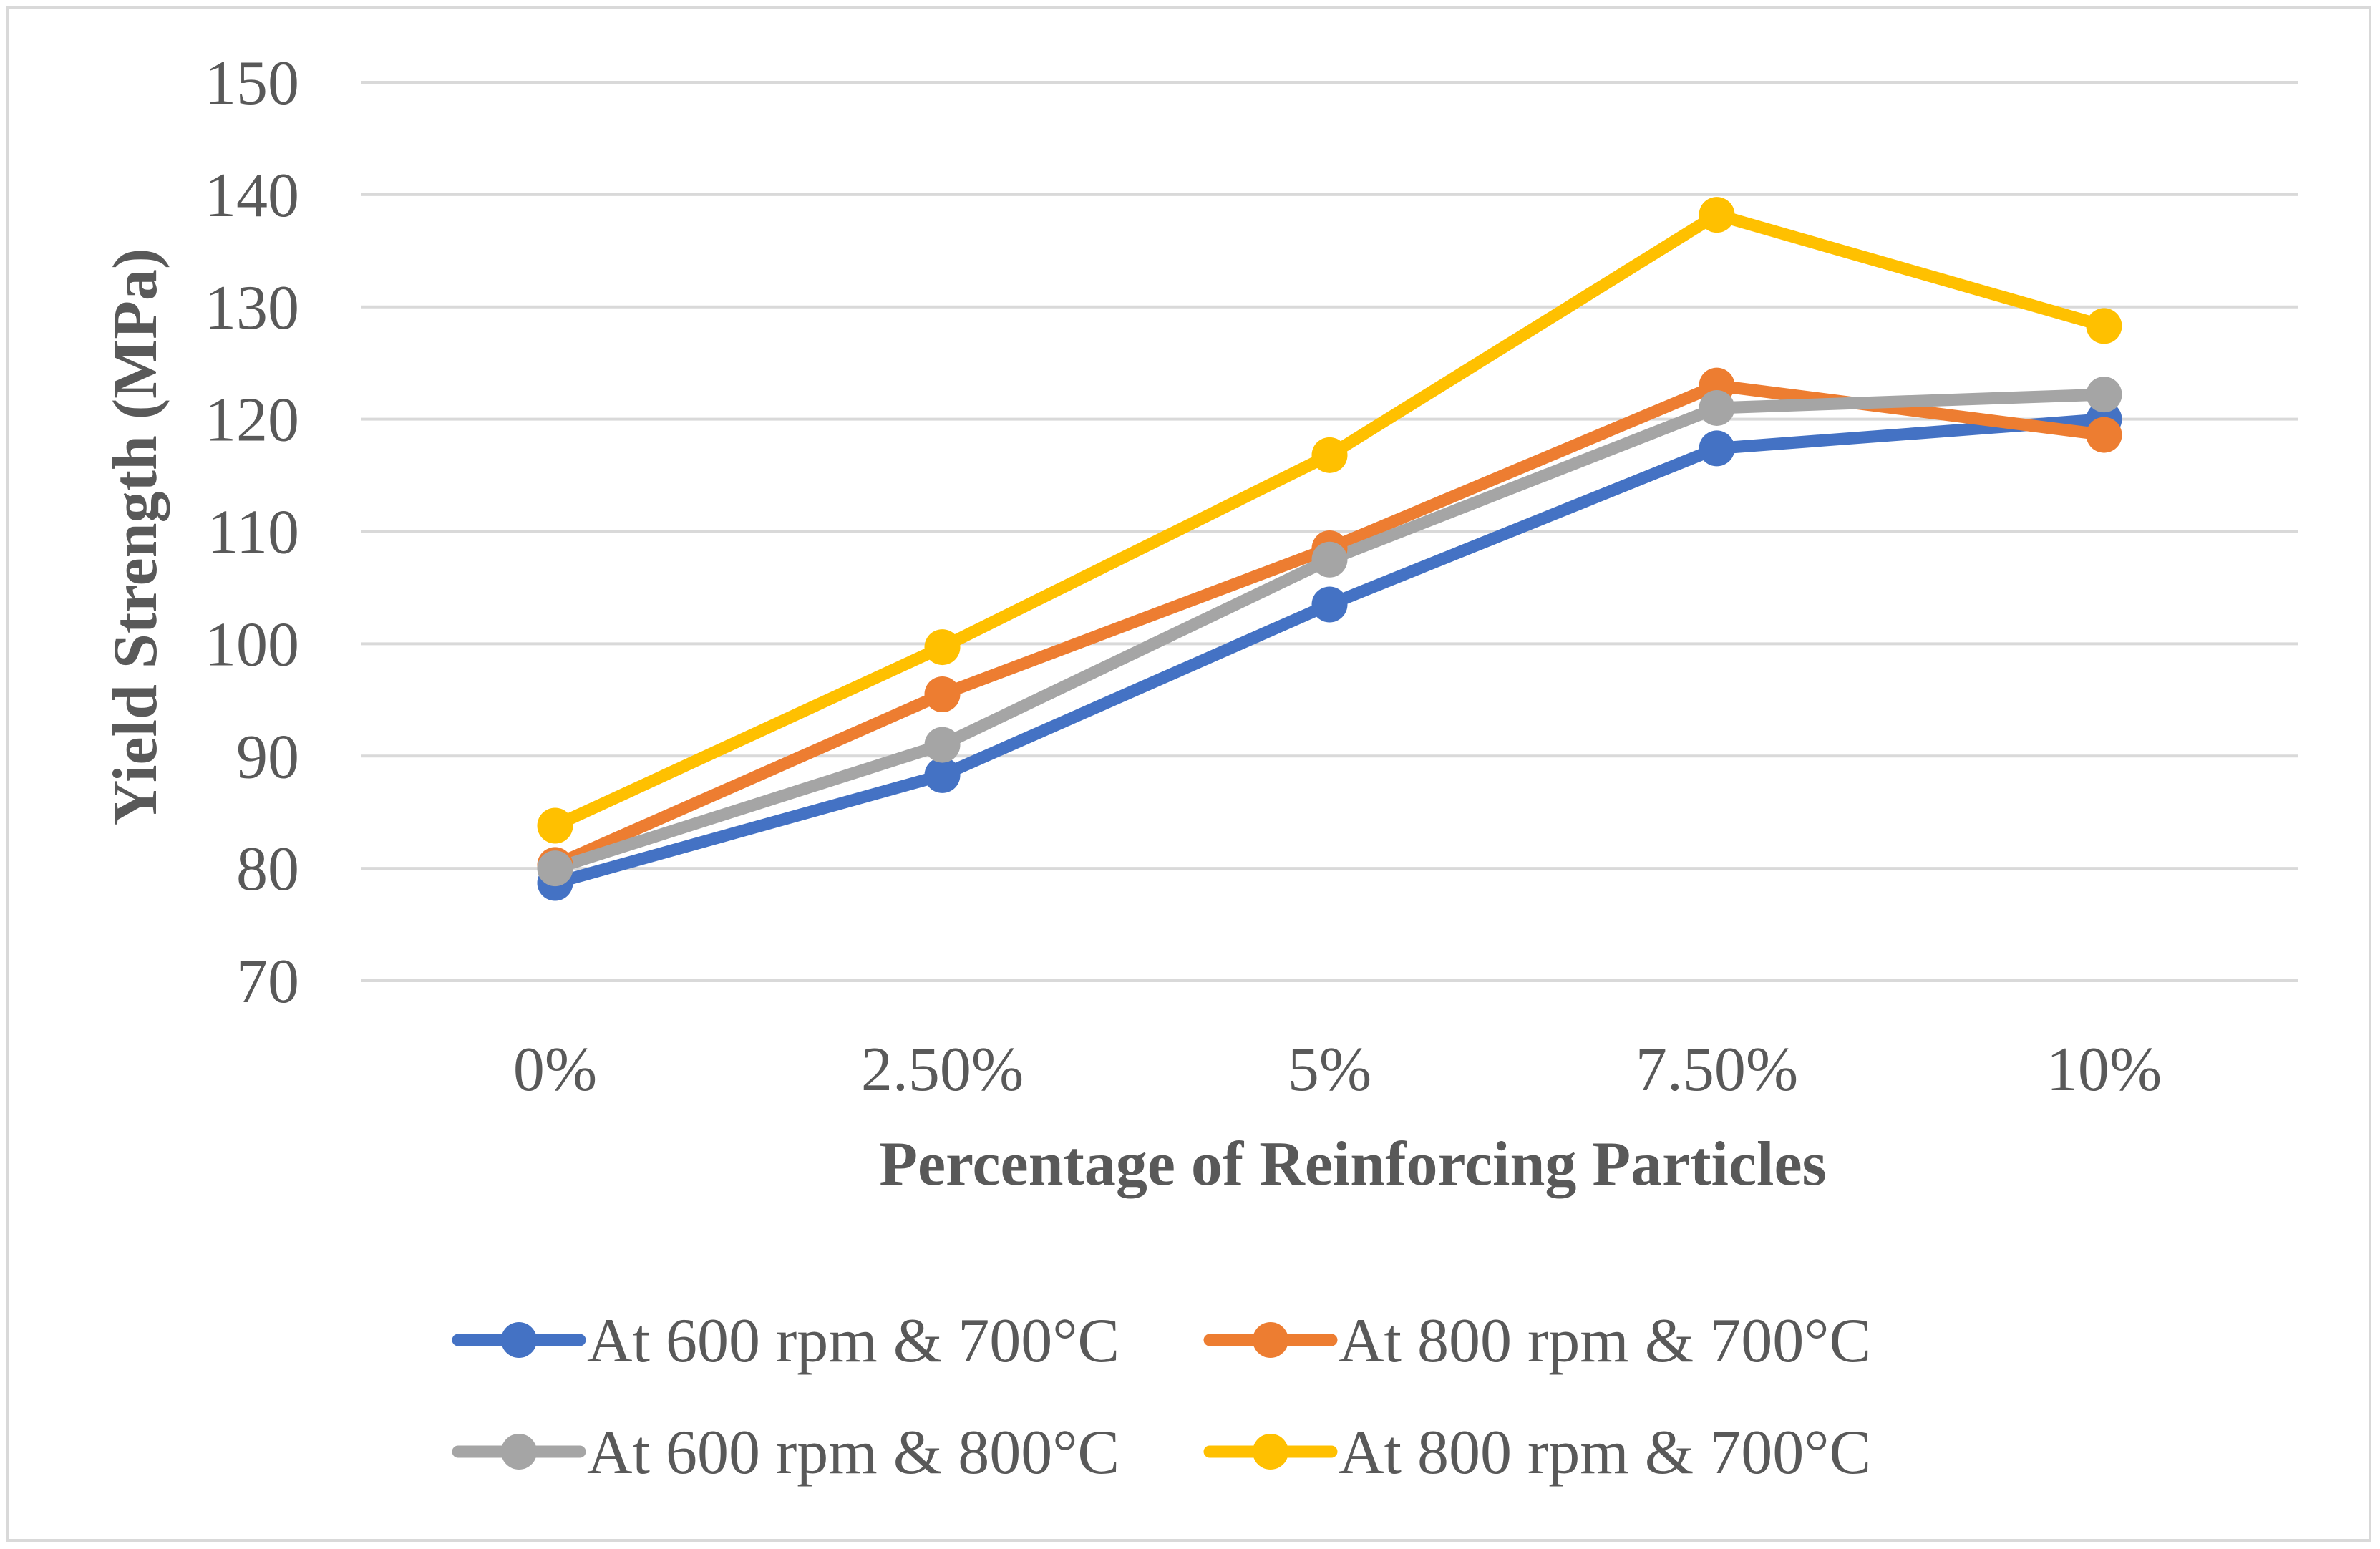 The image size is (2380, 1549). I want to click on y-tick-label-130: 130, so click(252, 308).